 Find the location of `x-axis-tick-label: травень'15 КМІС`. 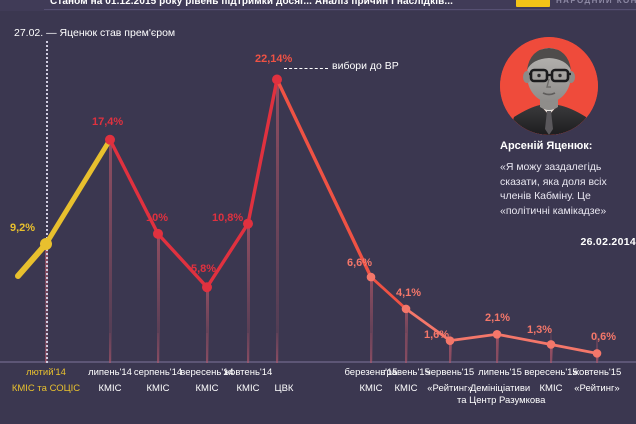

x-axis-tick-label: травень'15 КМІС is located at coordinates (406, 381).